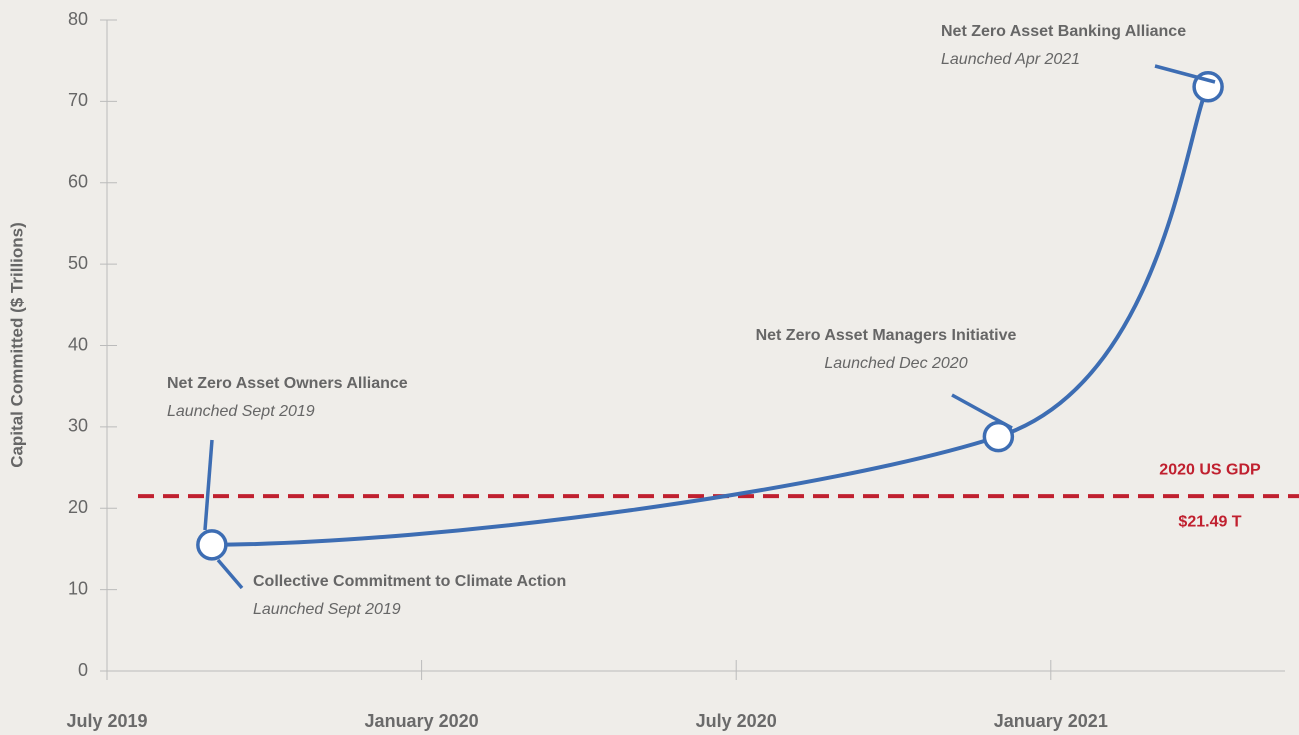 The height and width of the screenshot is (735, 1299). What do you see at coordinates (895, 363) in the screenshot?
I see `annotation-subtitle: Launched Dec 2020` at bounding box center [895, 363].